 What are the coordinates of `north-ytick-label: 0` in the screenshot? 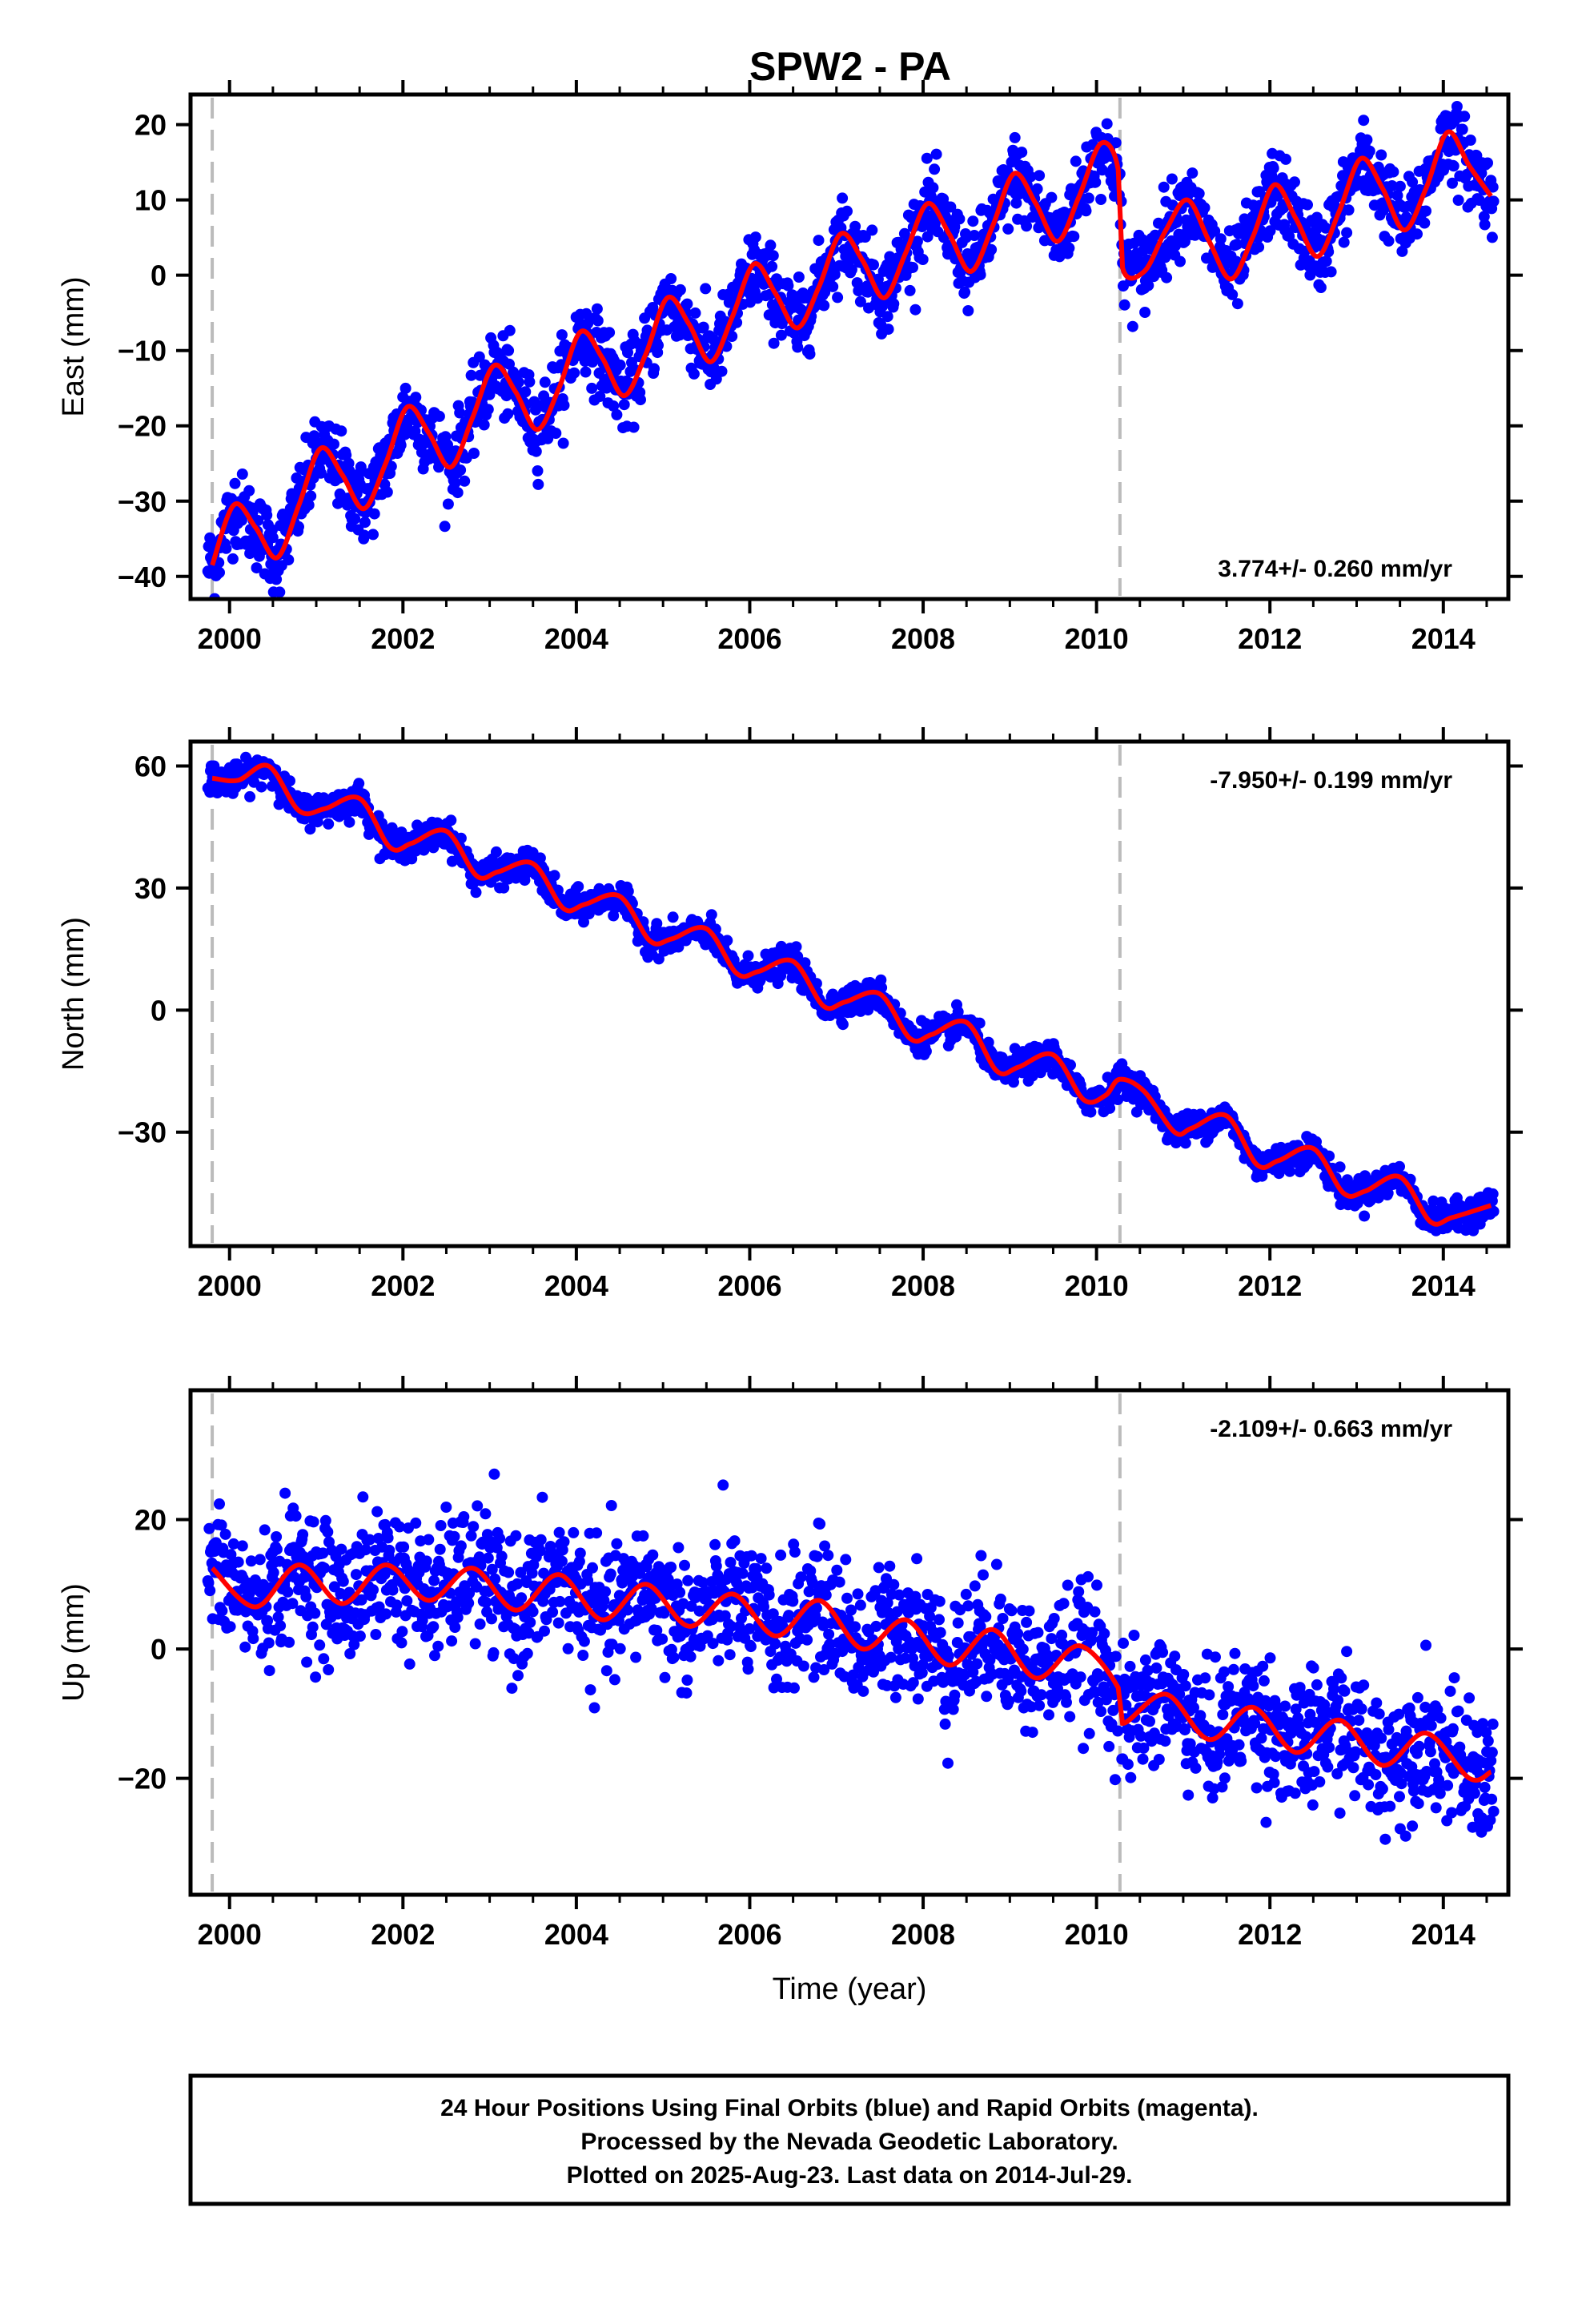 It's located at (159, 1010).